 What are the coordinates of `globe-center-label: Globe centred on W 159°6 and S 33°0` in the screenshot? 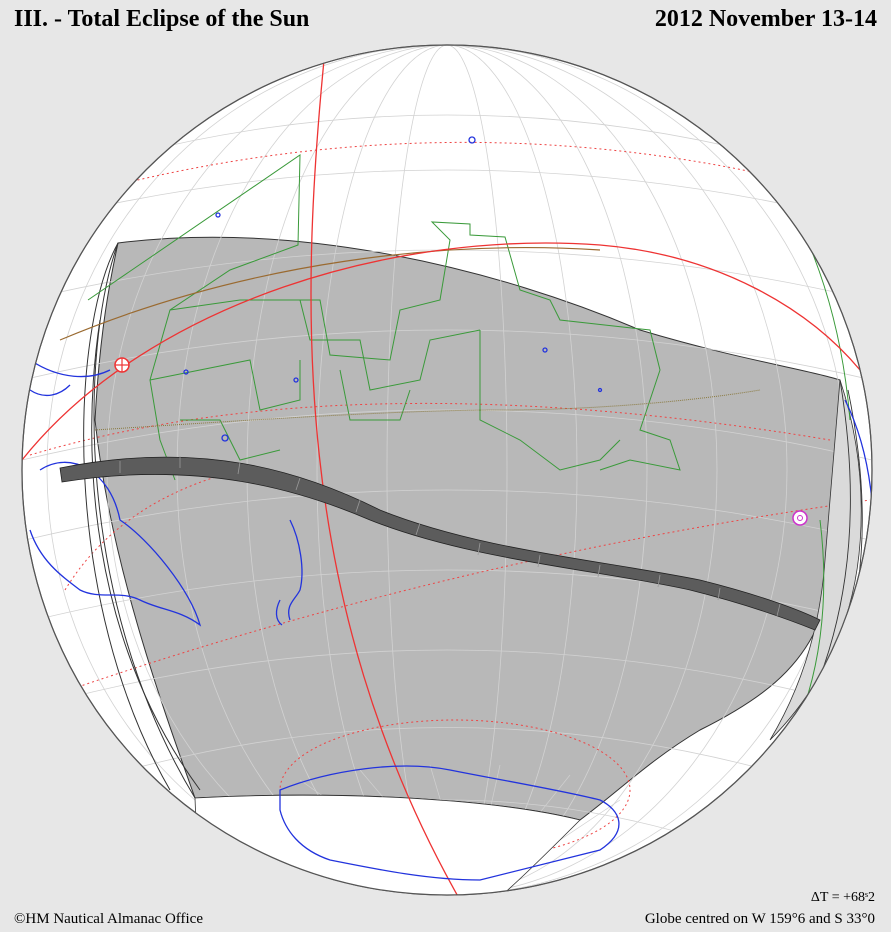 It's located at (759, 919).